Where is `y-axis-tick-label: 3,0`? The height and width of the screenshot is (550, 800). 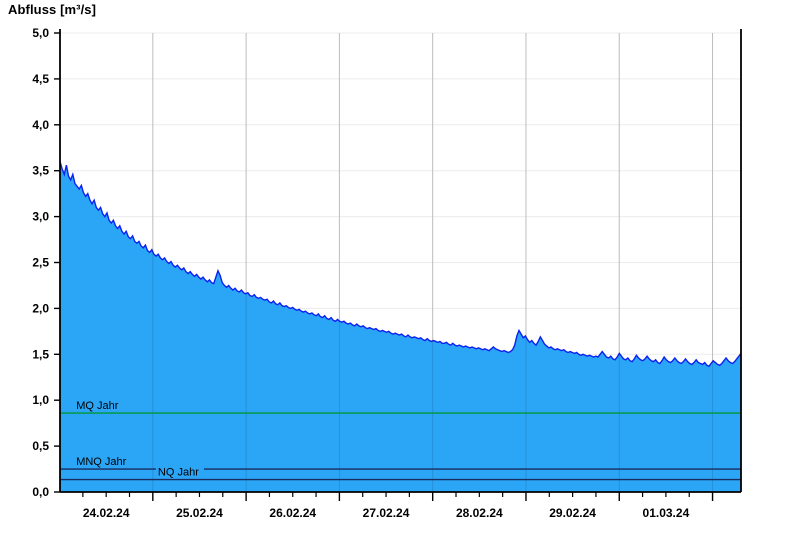 y-axis-tick-label: 3,0 is located at coordinates (40, 217).